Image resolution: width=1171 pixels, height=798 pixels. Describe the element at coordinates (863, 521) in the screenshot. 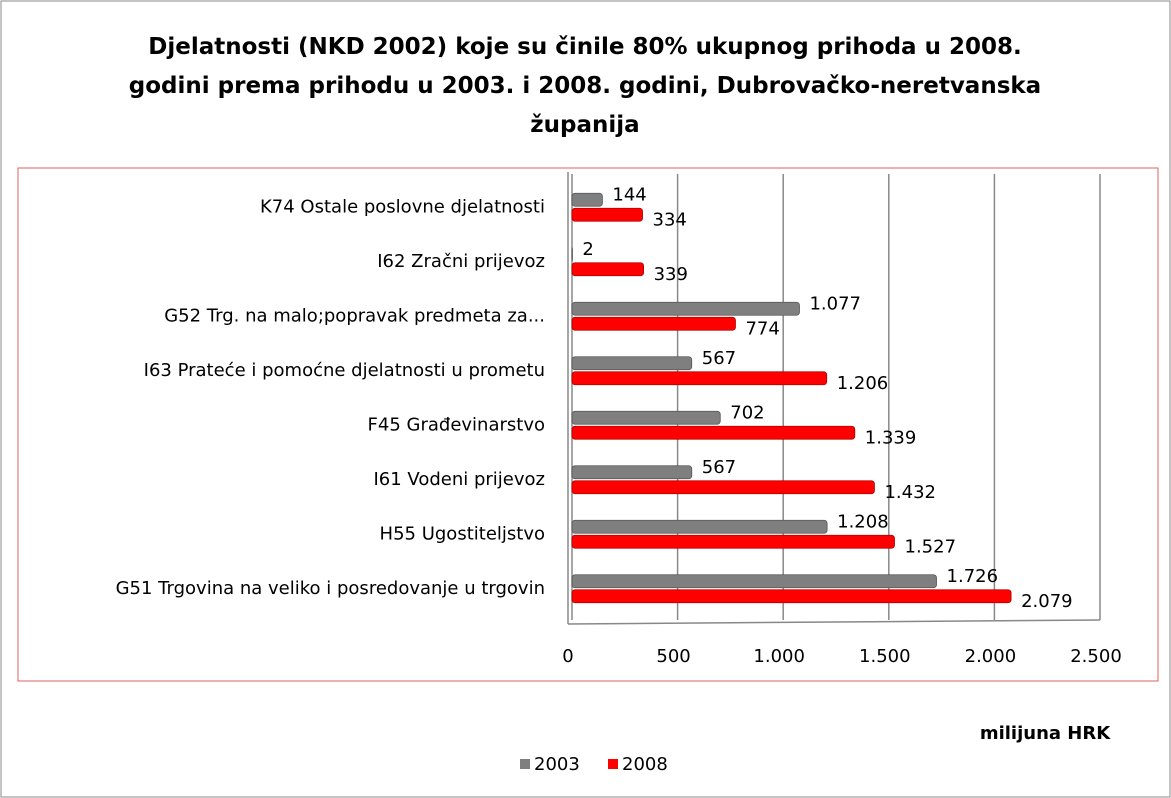

I see `data-label: 1.208` at that location.